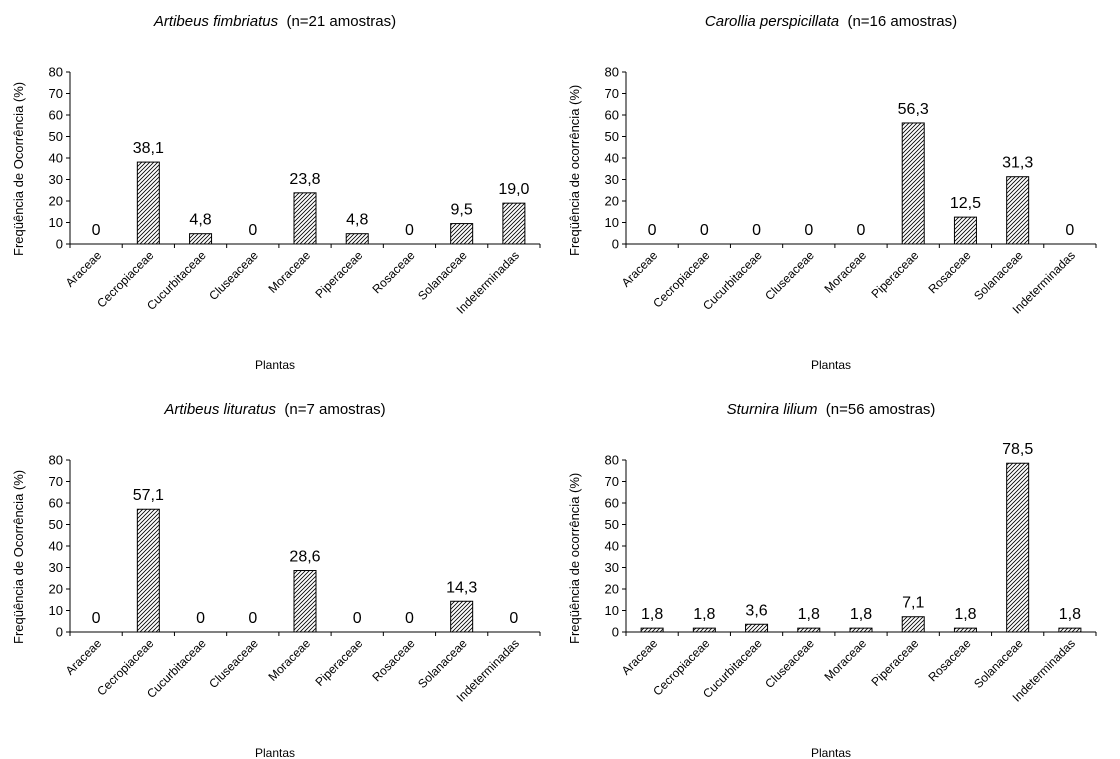  I want to click on chart-title-note: (n=16 amostras), so click(898, 21).